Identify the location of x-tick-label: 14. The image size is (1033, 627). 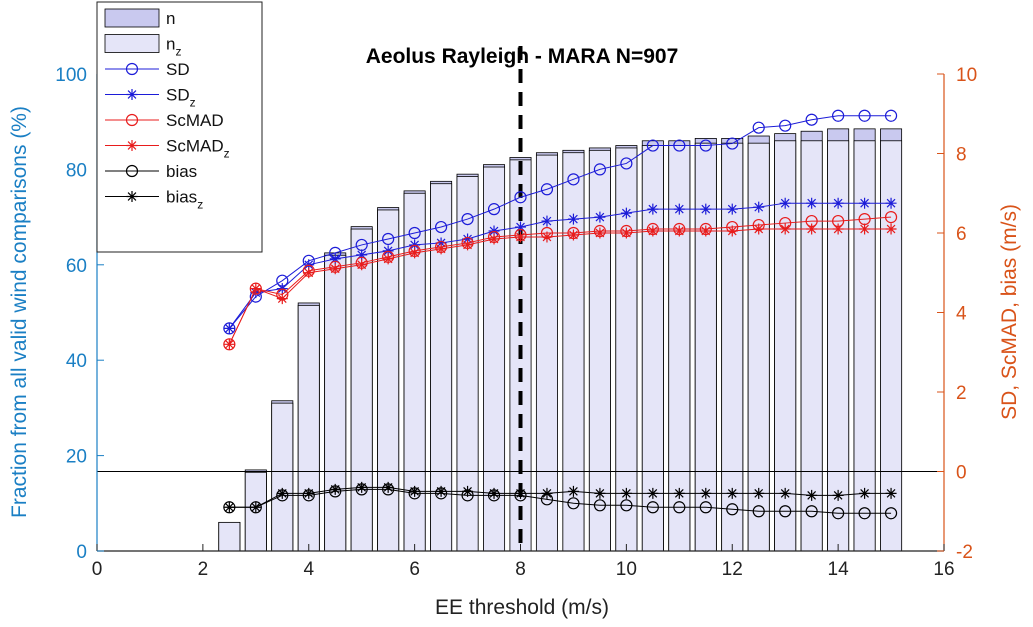
(839, 569).